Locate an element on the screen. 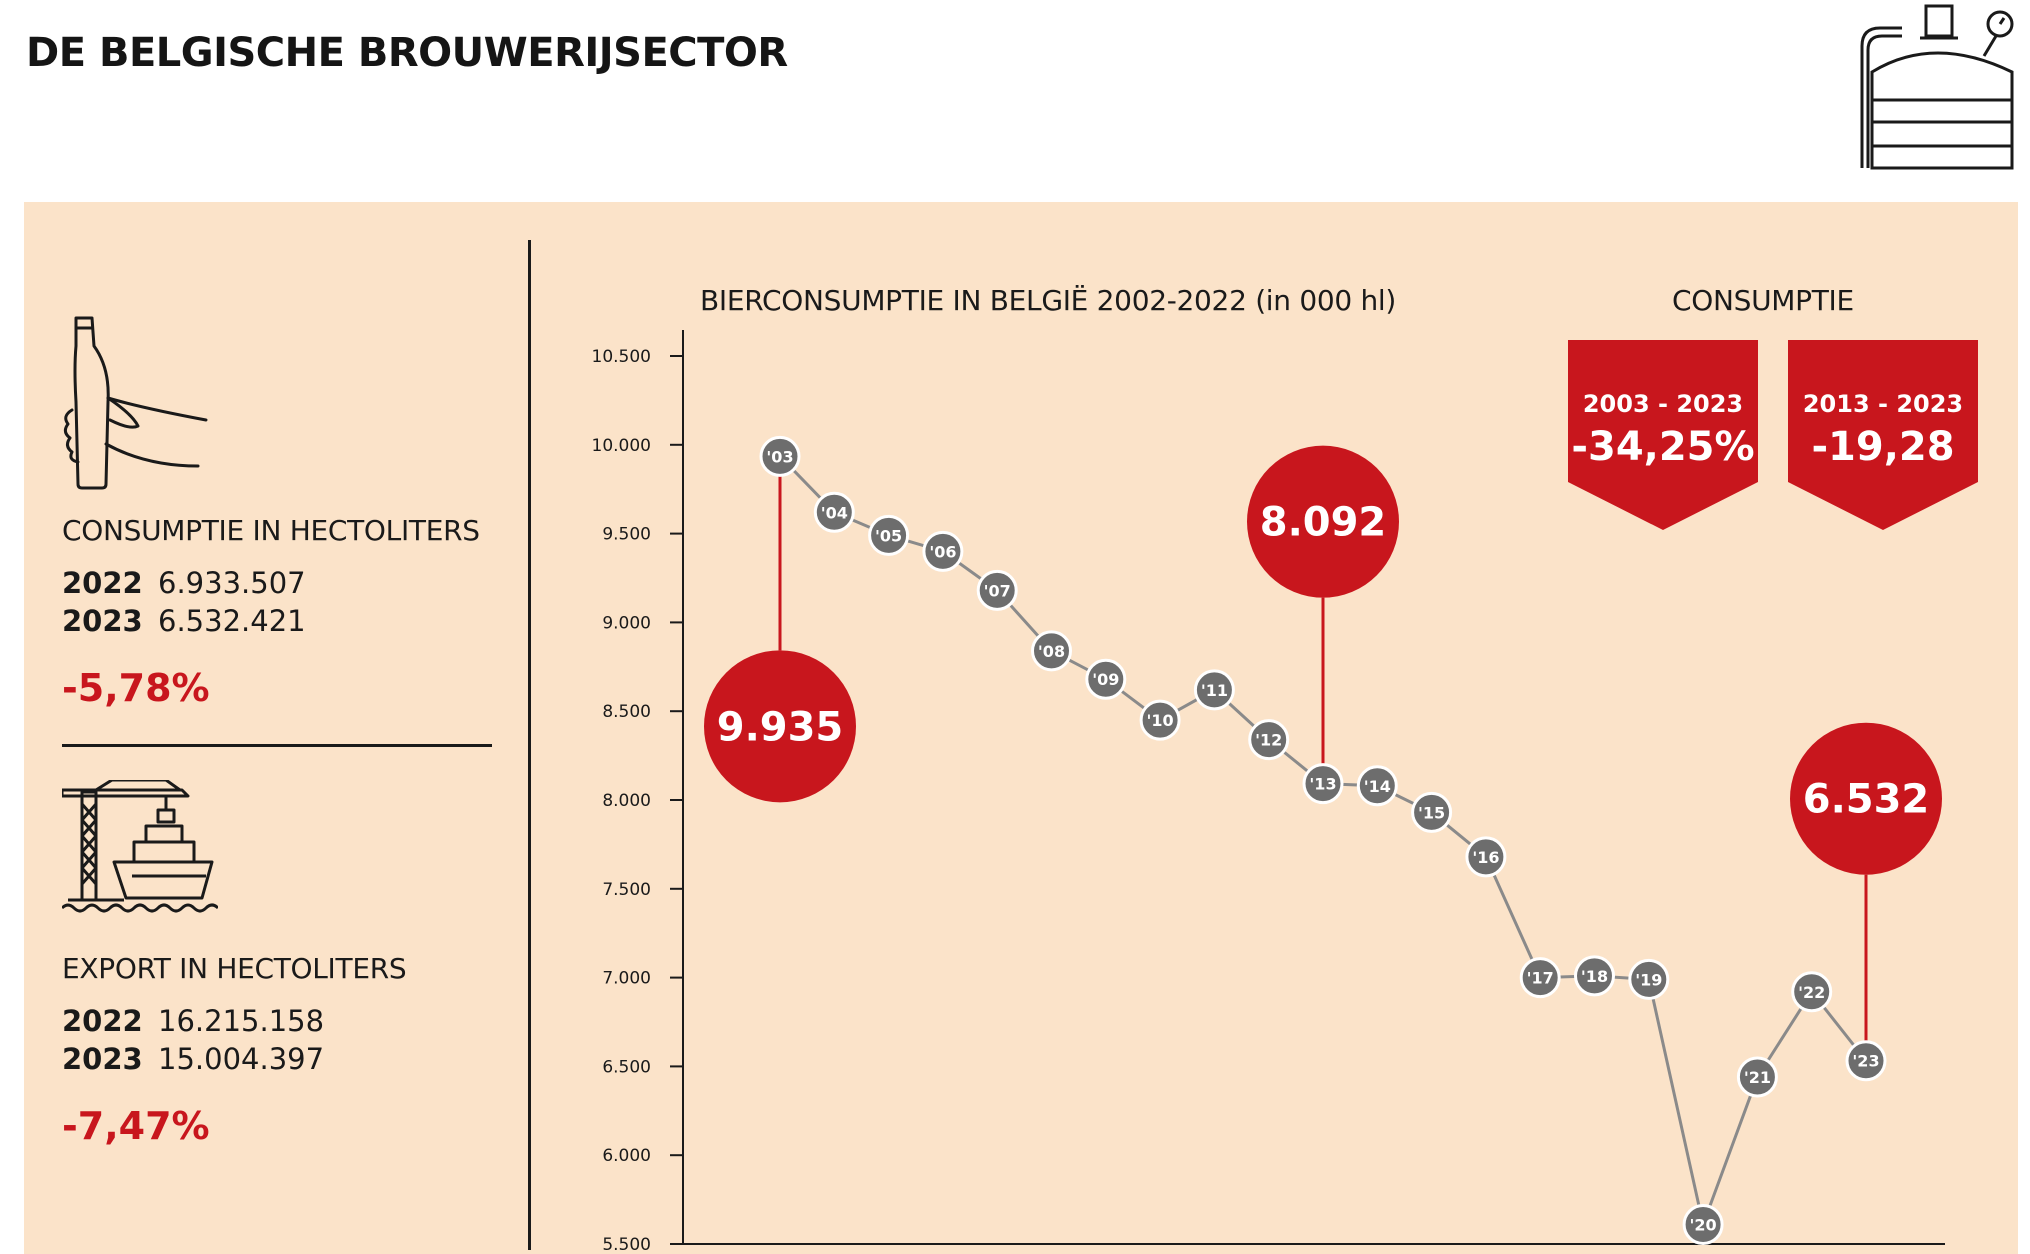 The height and width of the screenshot is (1254, 2030). crane-ship-icon is located at coordinates (140, 846).